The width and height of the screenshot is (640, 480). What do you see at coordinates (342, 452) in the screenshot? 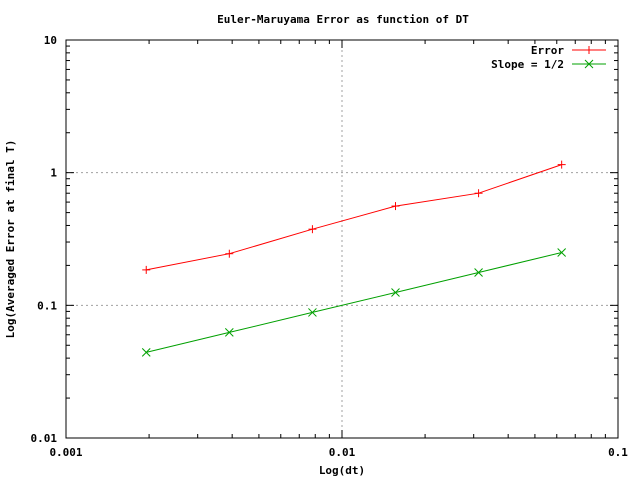
I see `x-tick-label: 0.01` at bounding box center [342, 452].